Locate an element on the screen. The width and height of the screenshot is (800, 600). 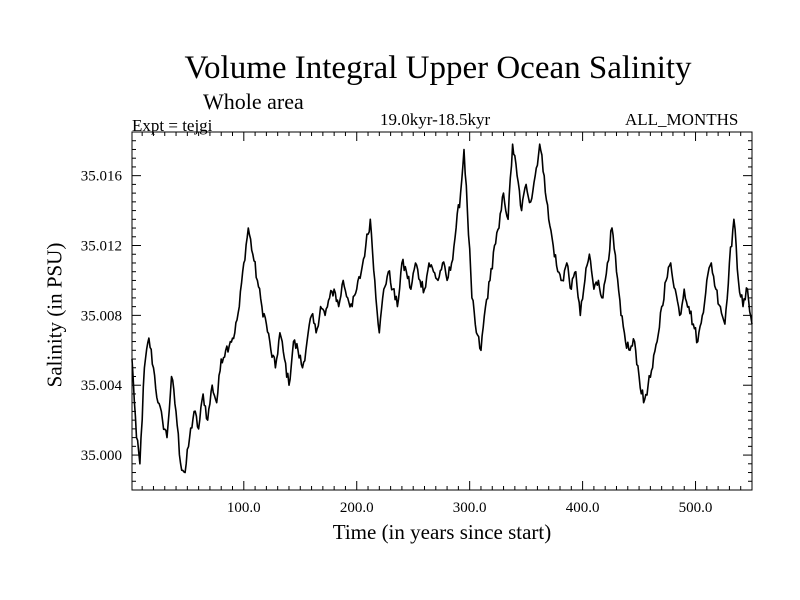
y-tick-label: 35.008 is located at coordinates (101, 316).